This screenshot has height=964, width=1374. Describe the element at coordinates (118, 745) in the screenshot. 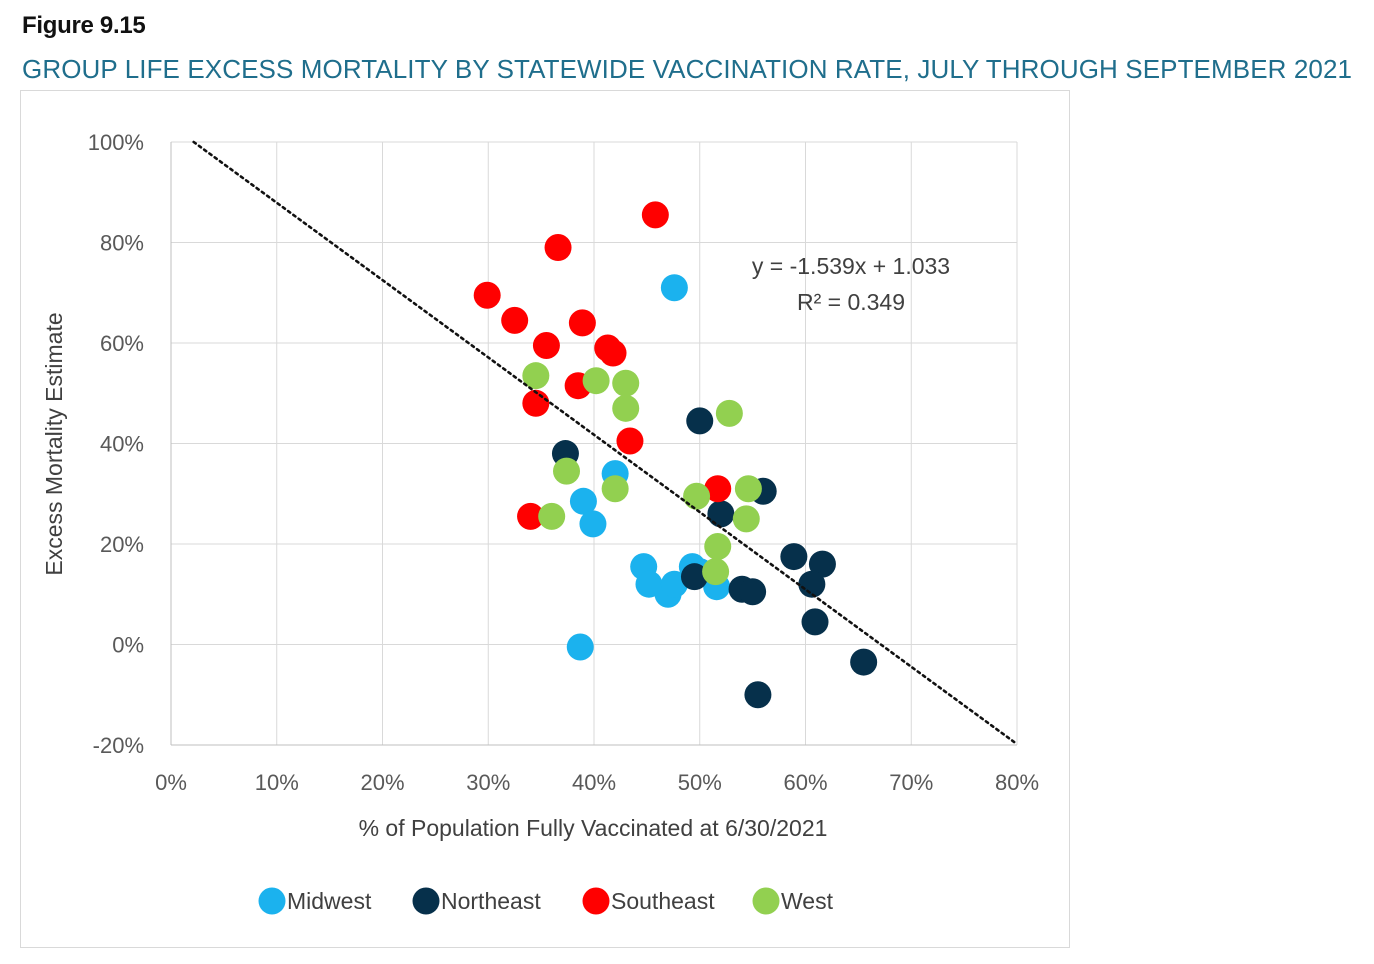

I see `y-tick-label: -20%` at that location.